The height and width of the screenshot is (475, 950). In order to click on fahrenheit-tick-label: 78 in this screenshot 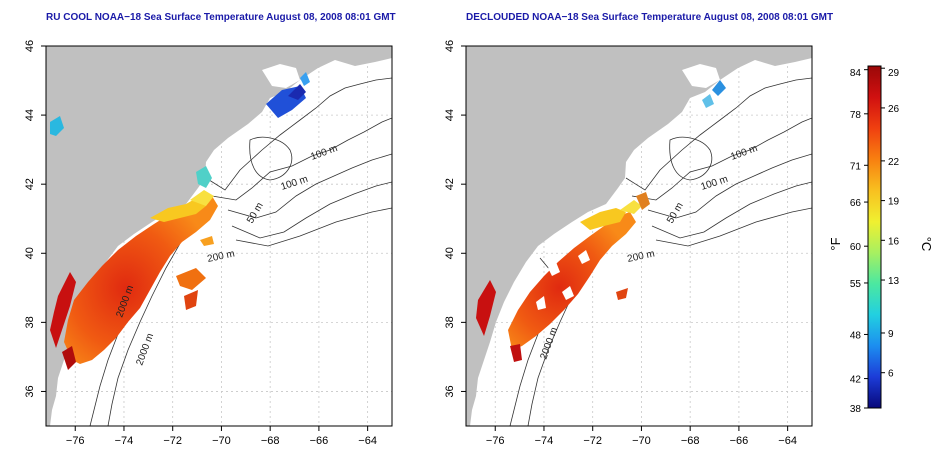, I will do `click(856, 115)`.